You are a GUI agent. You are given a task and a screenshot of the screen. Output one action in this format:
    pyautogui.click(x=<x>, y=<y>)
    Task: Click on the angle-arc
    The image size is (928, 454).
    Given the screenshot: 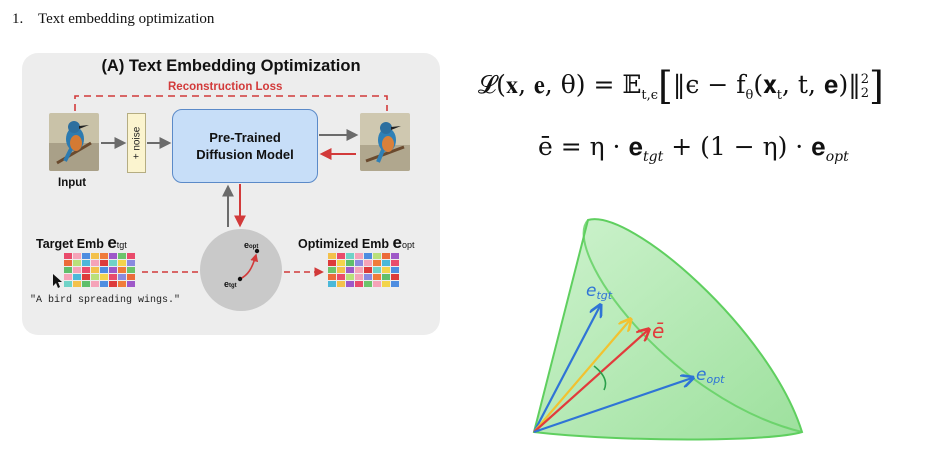 What is the action you would take?
    pyautogui.click(x=600, y=378)
    